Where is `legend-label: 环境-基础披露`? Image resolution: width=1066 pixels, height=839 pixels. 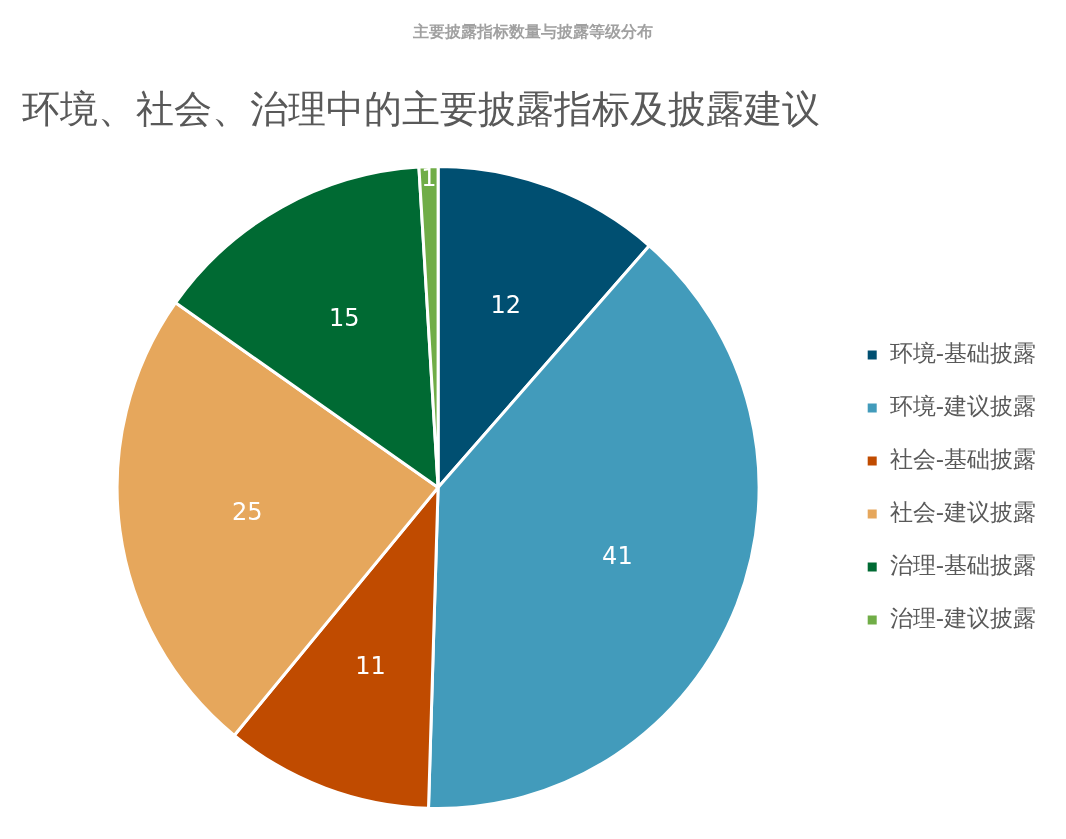 legend-label: 环境-基础披露 is located at coordinates (963, 352).